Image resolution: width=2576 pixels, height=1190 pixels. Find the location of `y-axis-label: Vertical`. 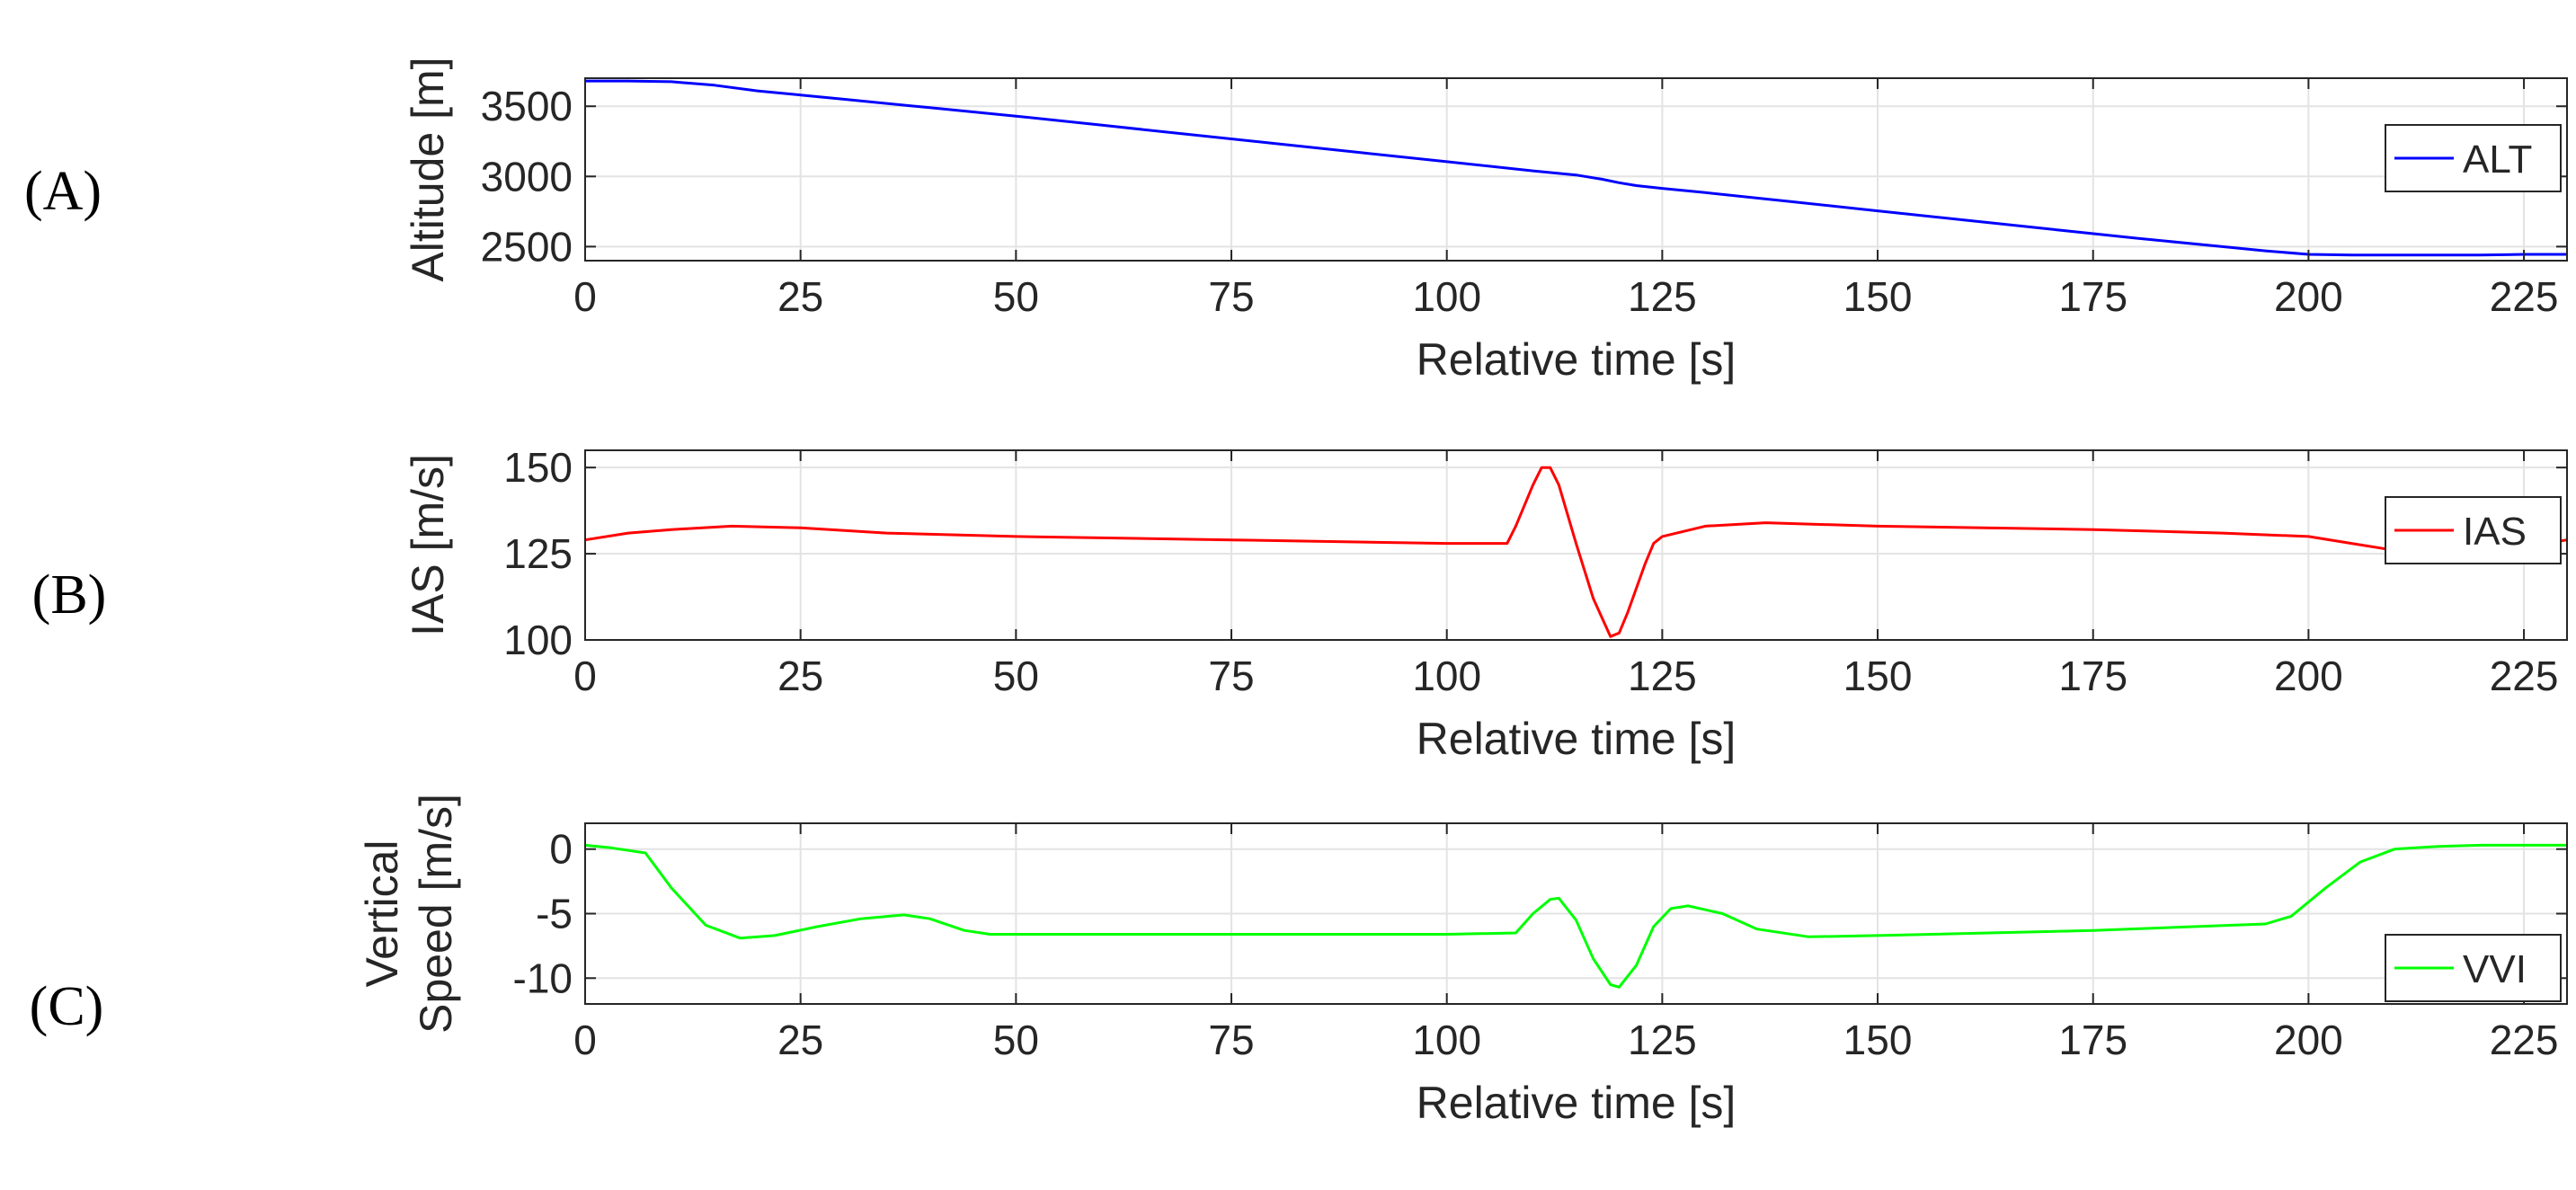

y-axis-label: Vertical is located at coordinates (382, 914).